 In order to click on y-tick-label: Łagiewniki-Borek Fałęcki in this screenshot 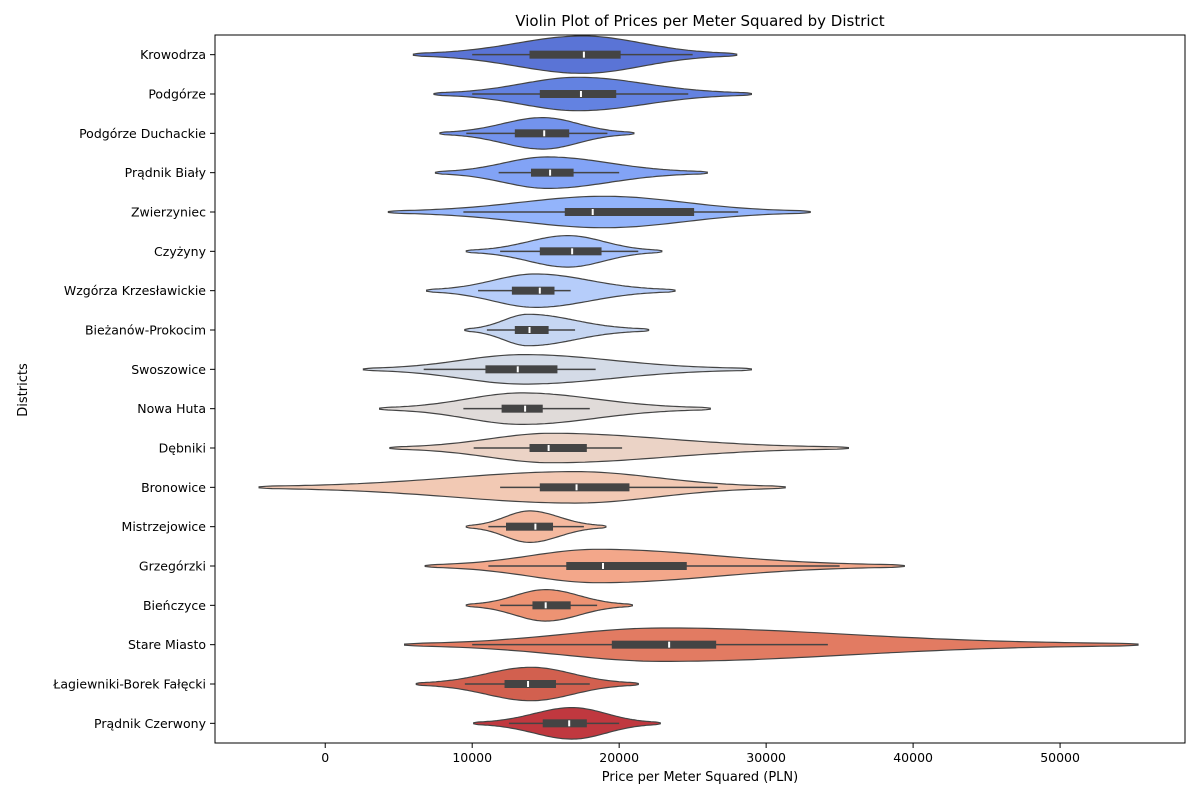, I will do `click(129, 684)`.